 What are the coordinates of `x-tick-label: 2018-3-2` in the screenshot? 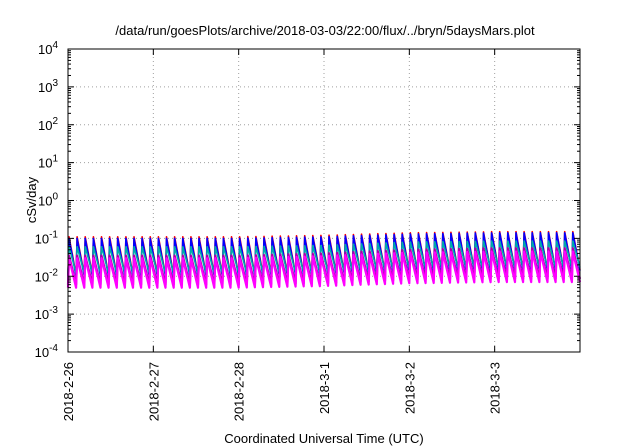 It's located at (409, 388).